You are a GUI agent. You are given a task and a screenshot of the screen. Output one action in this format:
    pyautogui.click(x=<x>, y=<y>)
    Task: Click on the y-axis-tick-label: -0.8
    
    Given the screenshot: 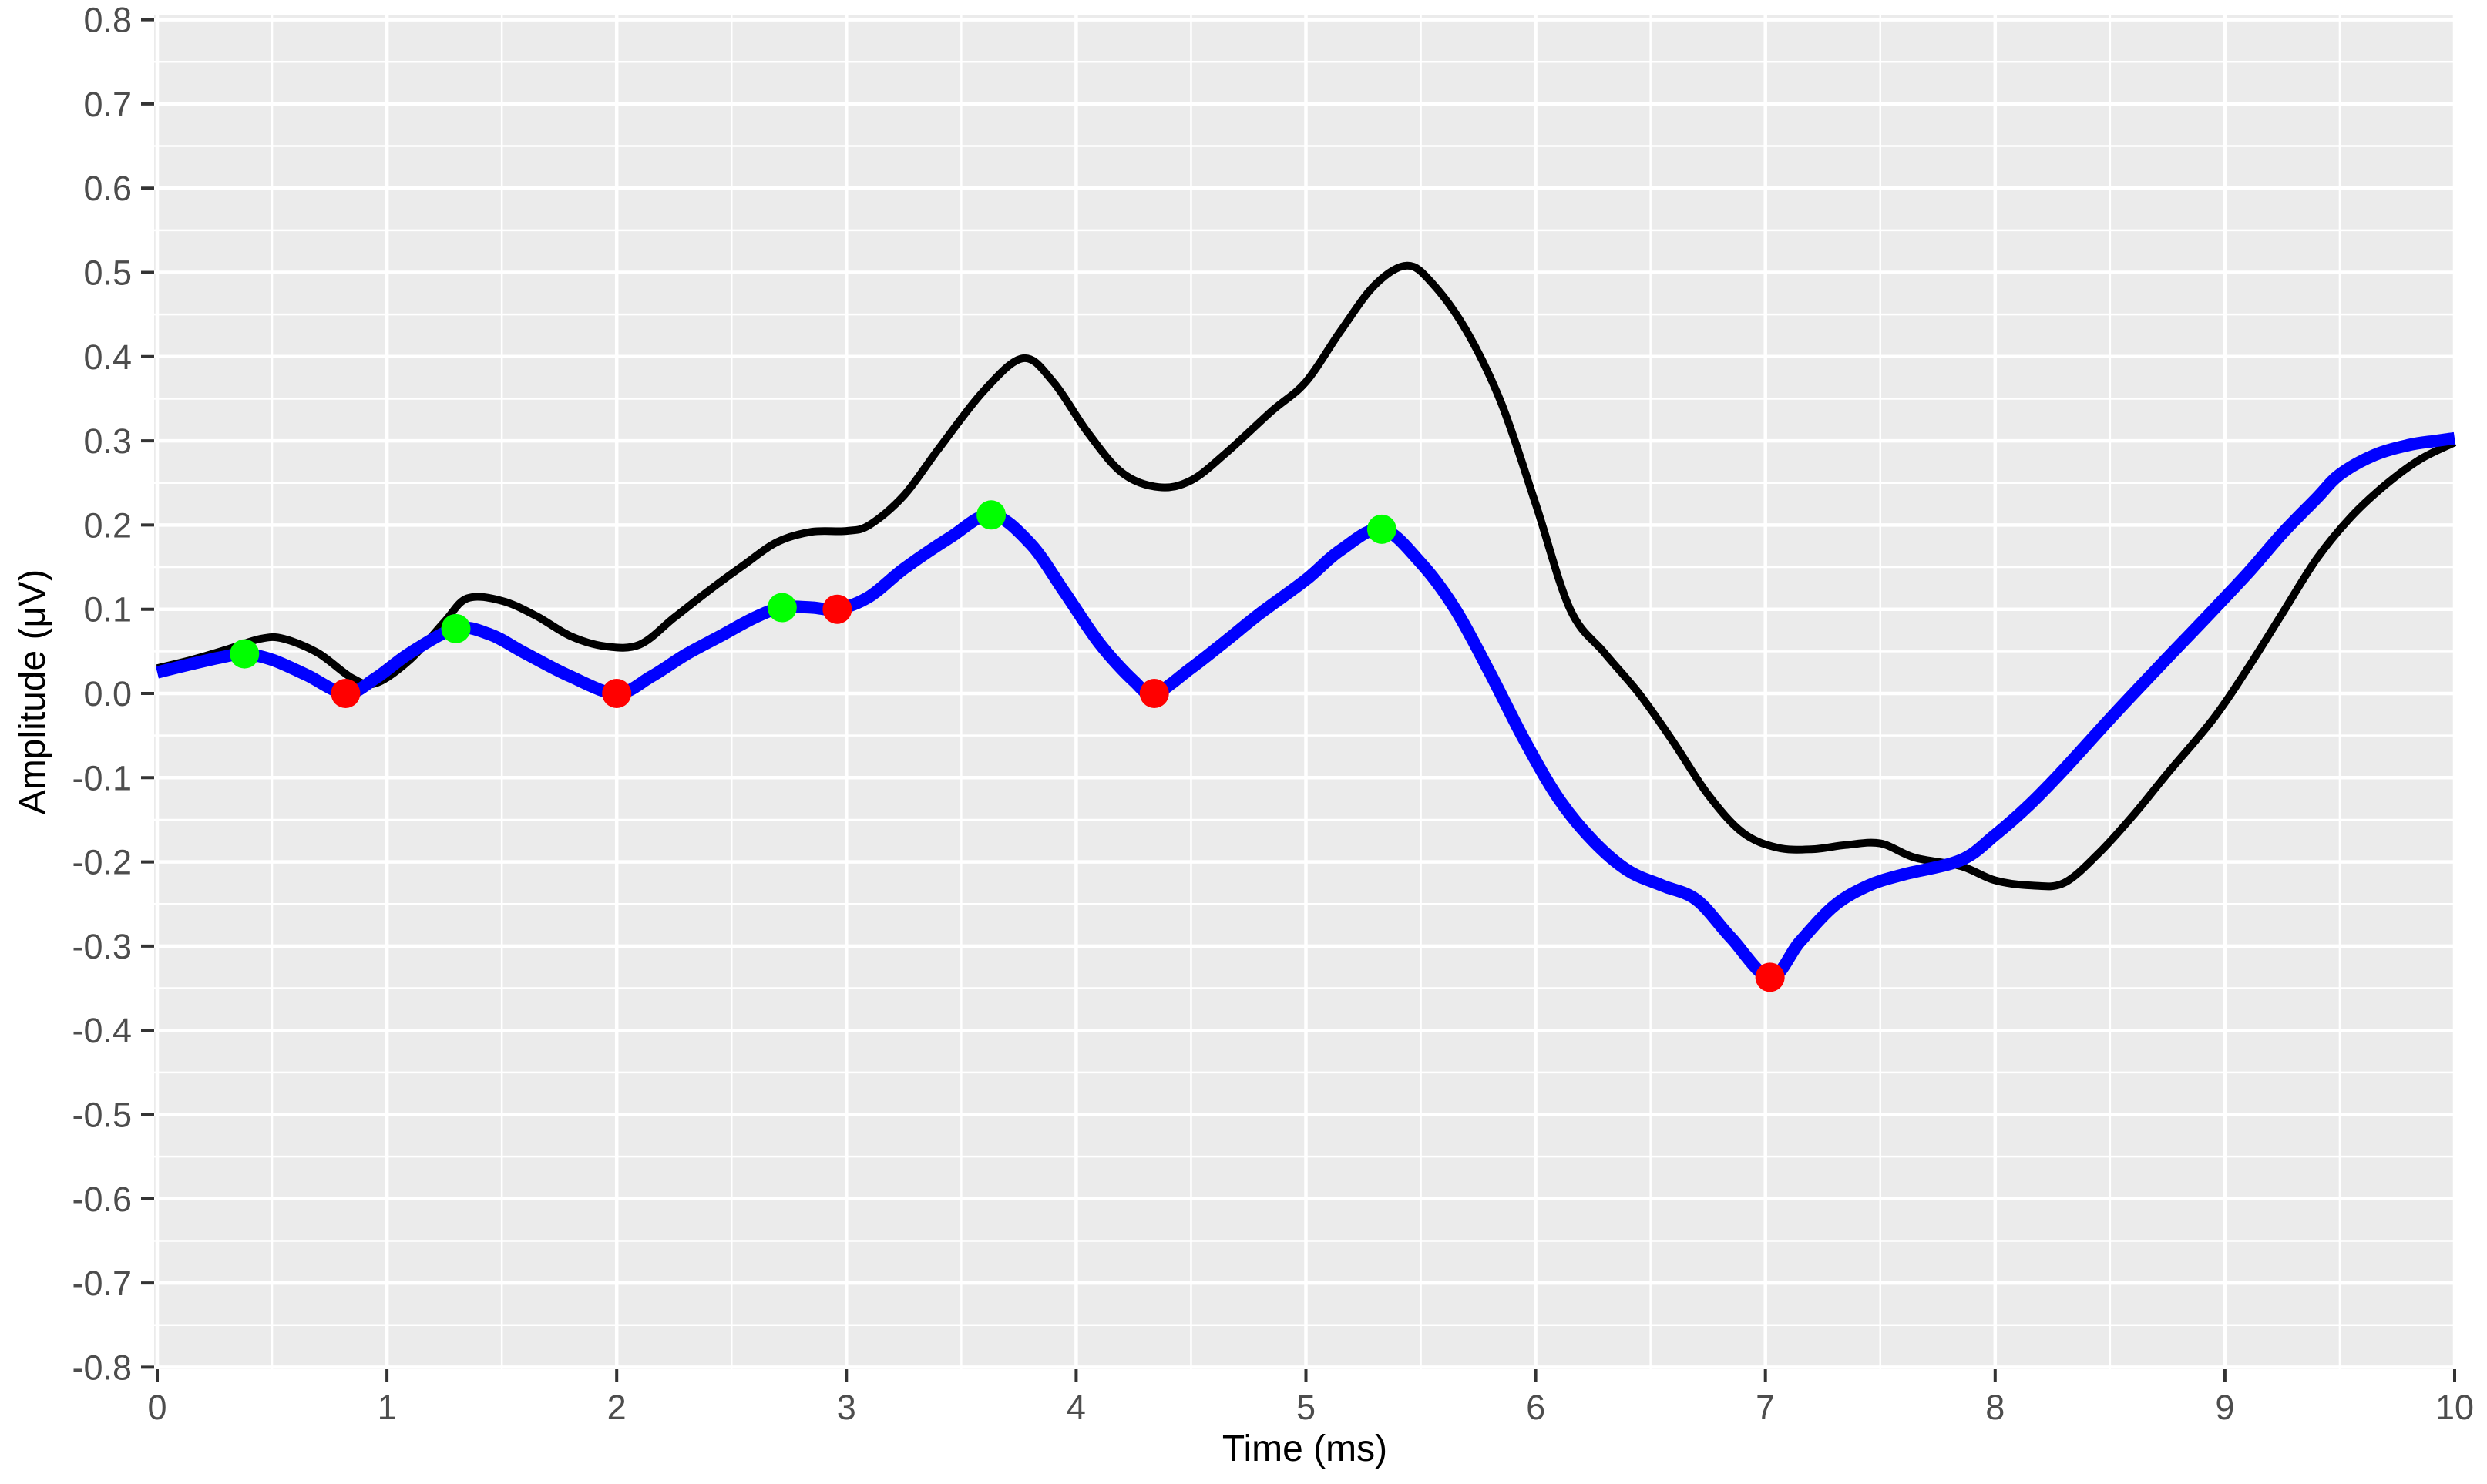 What is the action you would take?
    pyautogui.click(x=102, y=1367)
    